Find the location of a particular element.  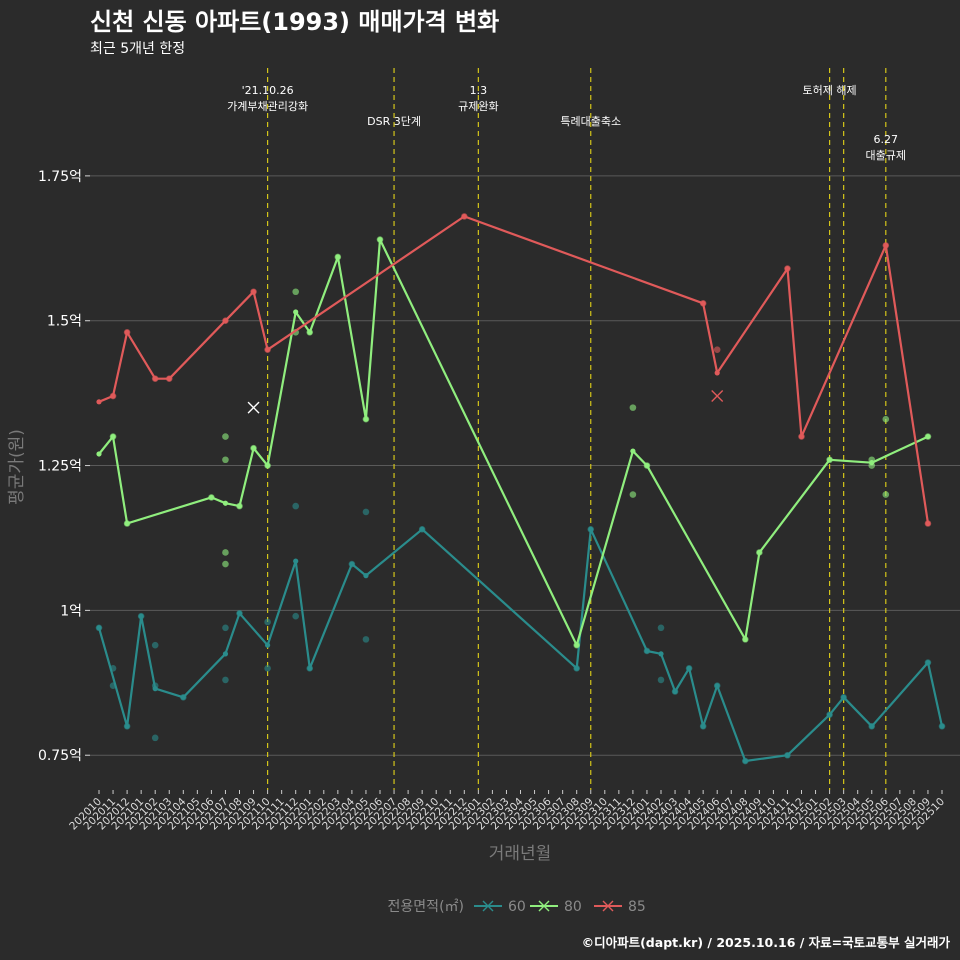

x-axis-label: 거래년월 is located at coordinates (520, 854).